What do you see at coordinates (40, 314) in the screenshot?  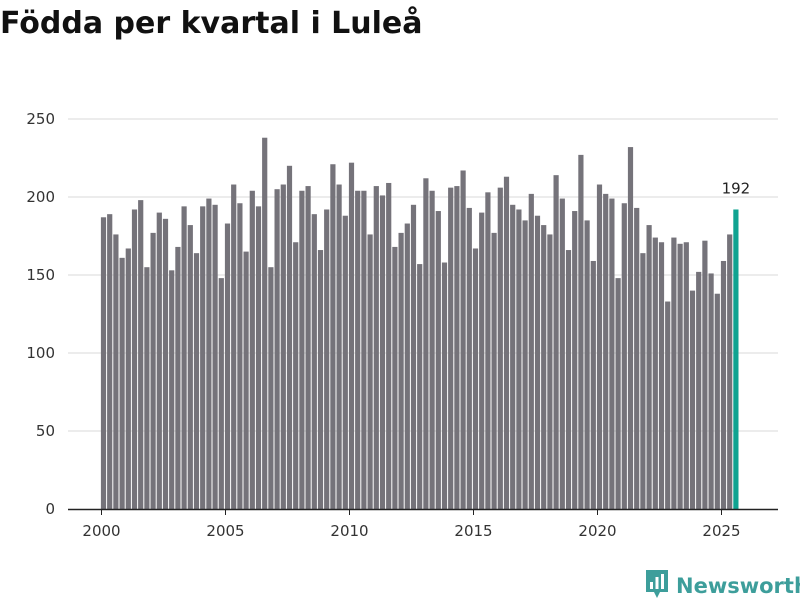 I see `y-axis-ticks: 0 50 100 150 200 250` at bounding box center [40, 314].